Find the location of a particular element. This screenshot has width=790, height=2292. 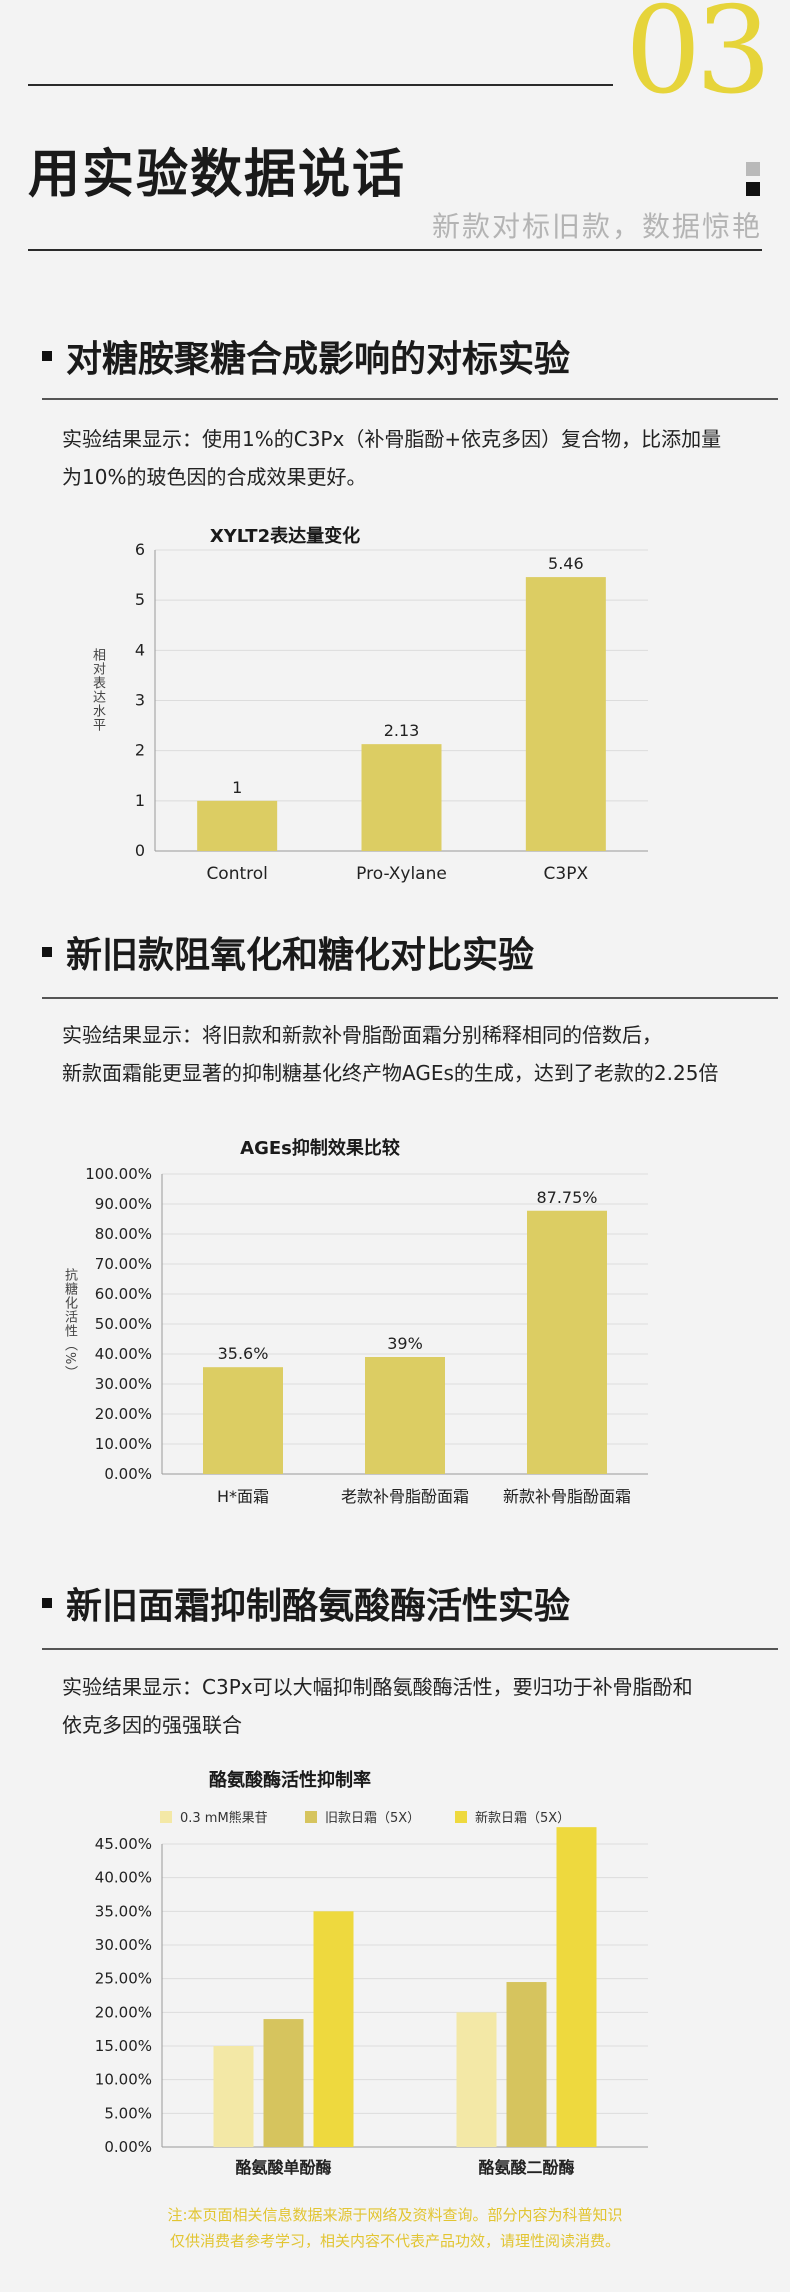

y-tick-label: 90.00% is located at coordinates (123, 1204).